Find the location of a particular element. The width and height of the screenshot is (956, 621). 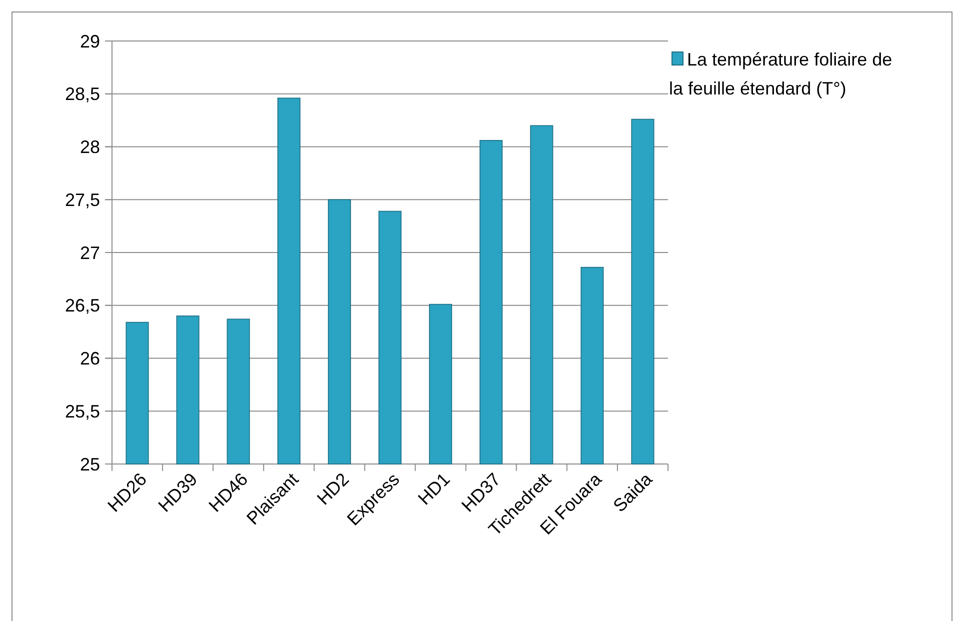

y-tick-label: 28,5 is located at coordinates (82, 94).